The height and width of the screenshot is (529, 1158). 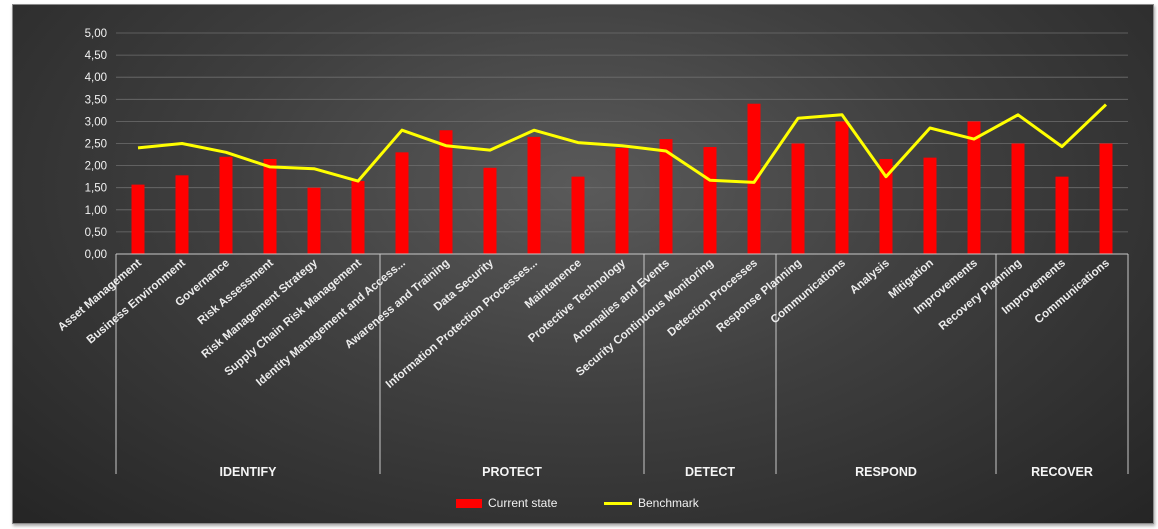 What do you see at coordinates (236, 292) in the screenshot?
I see `x-tick-label: Risk Assessment` at bounding box center [236, 292].